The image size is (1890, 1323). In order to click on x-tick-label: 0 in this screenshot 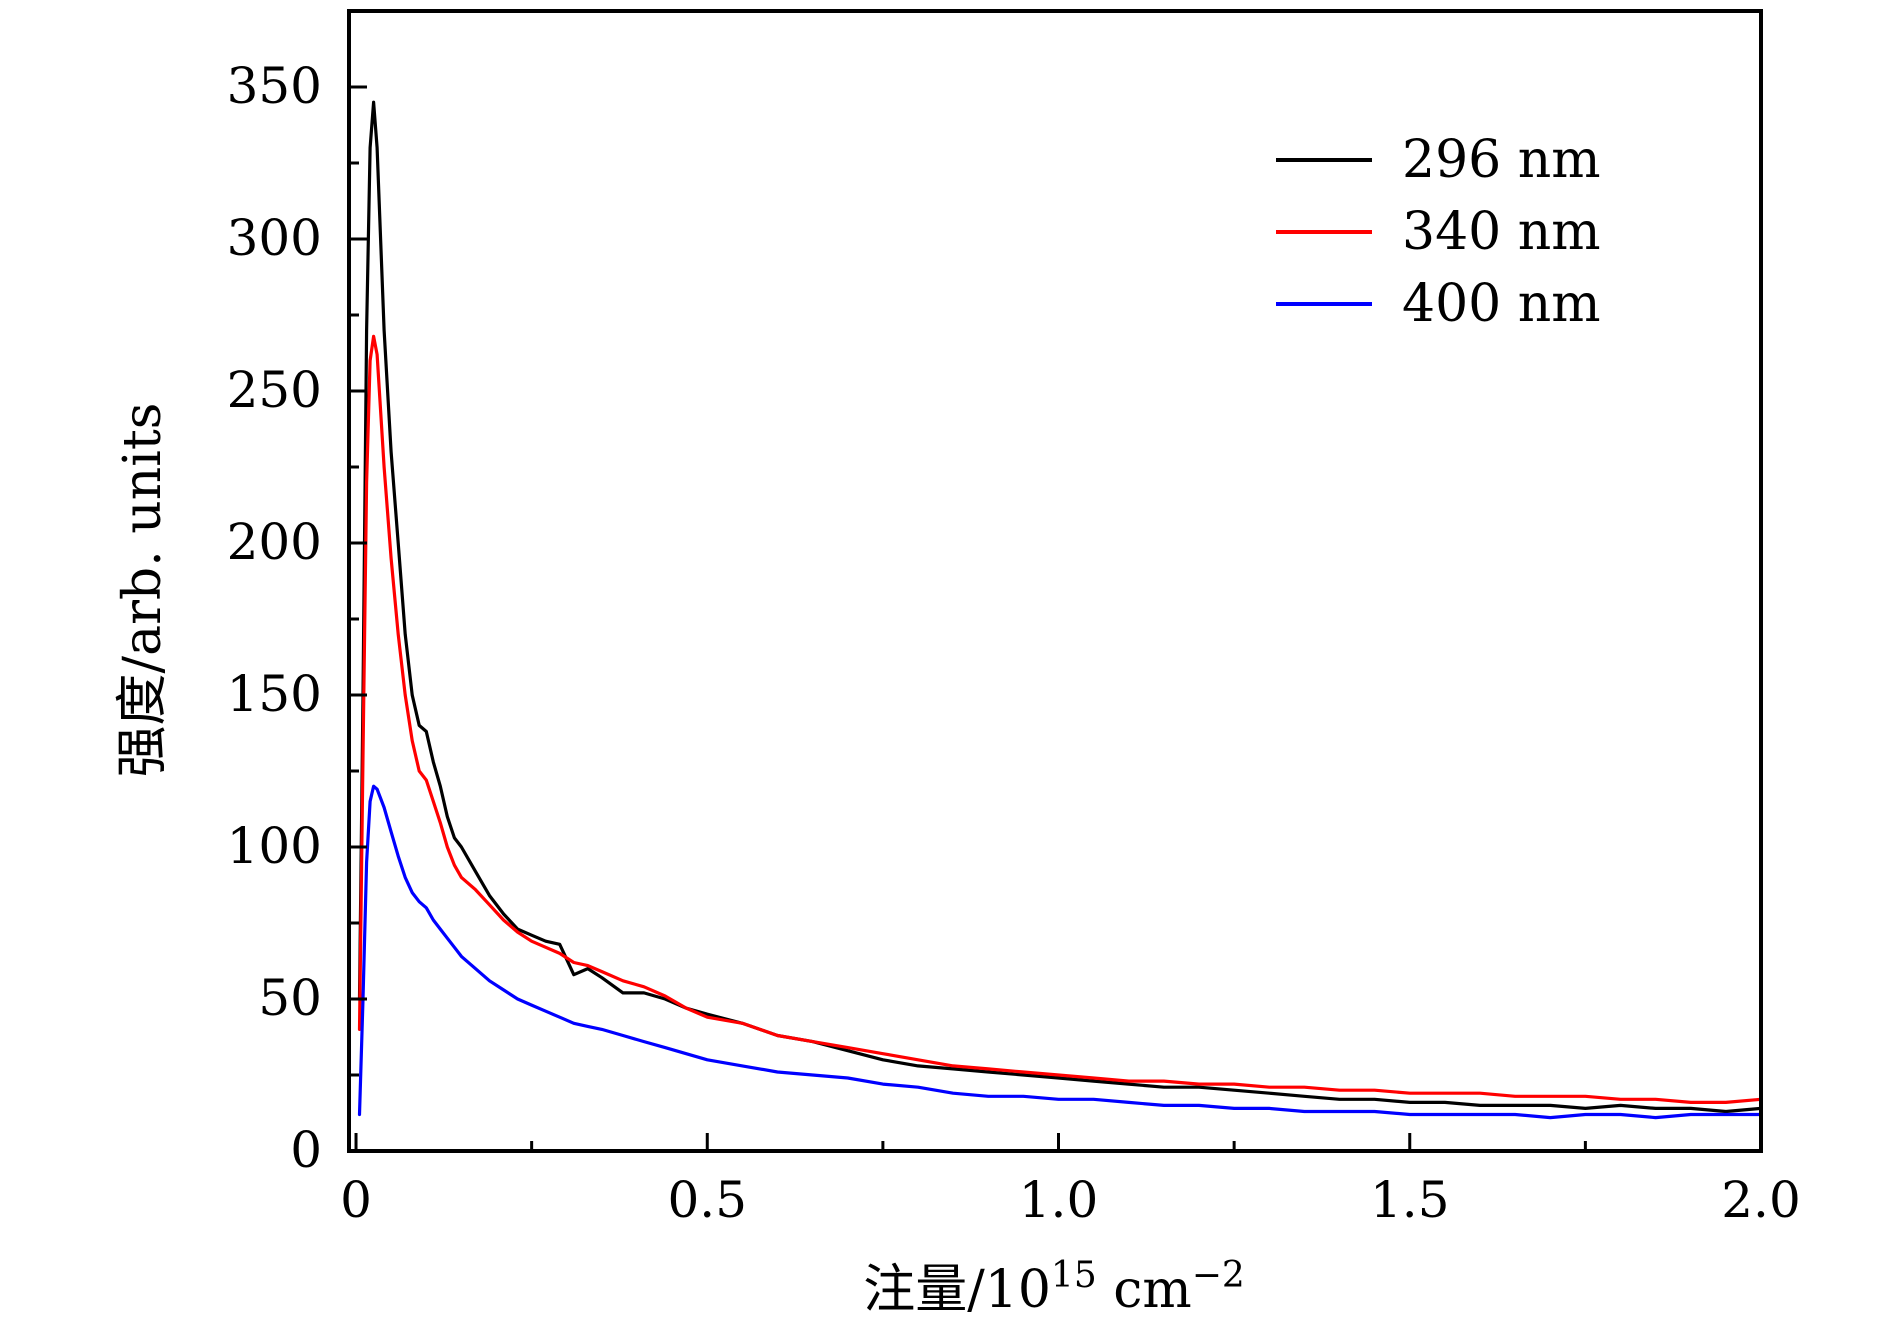, I will do `click(356, 1200)`.